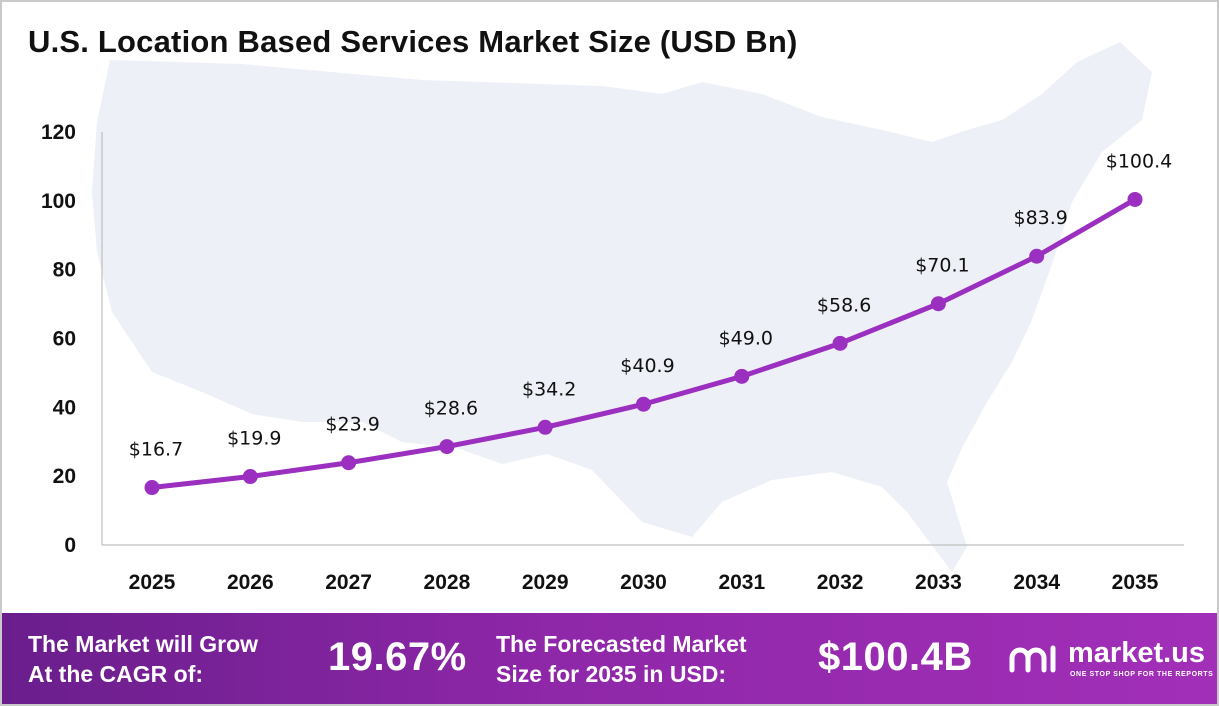 This screenshot has width=1219, height=706. I want to click on forecast-value: $100.4B, so click(895, 657).